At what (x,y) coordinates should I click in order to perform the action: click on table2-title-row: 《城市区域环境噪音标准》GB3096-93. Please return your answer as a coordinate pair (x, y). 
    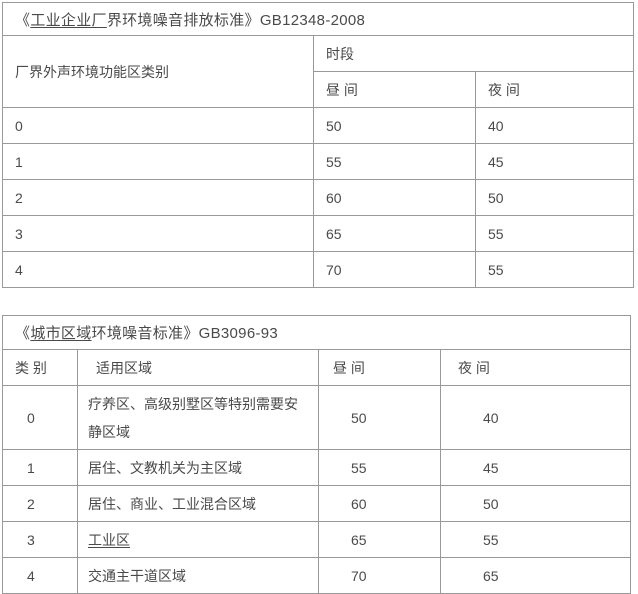
    Looking at the image, I should click on (316, 332).